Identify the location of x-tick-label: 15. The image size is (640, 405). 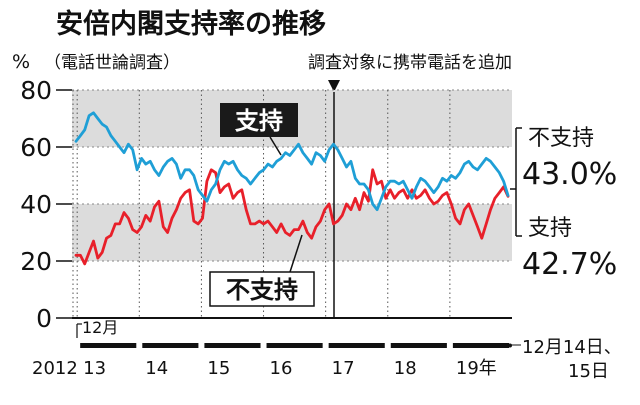
(218, 368).